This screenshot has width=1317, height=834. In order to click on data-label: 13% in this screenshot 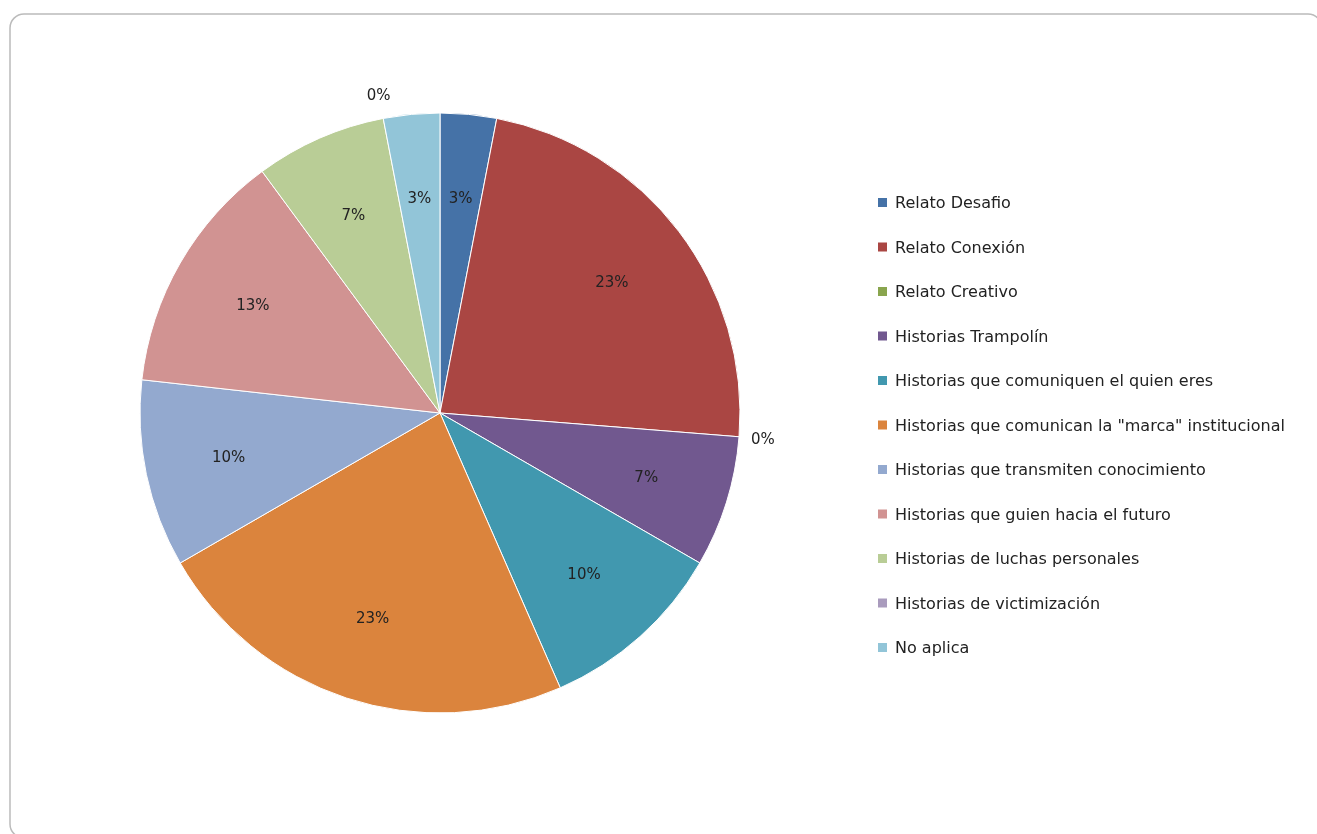, I will do `click(253, 305)`.